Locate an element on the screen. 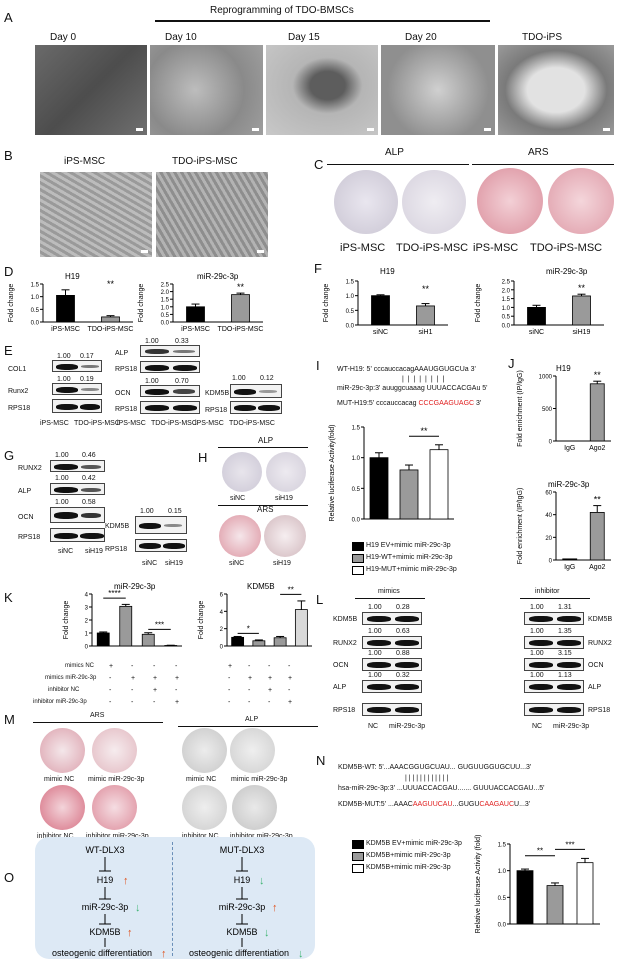  n-legend-1: KDM5B EV+mimic miR-29c-3p is located at coordinates (414, 843).